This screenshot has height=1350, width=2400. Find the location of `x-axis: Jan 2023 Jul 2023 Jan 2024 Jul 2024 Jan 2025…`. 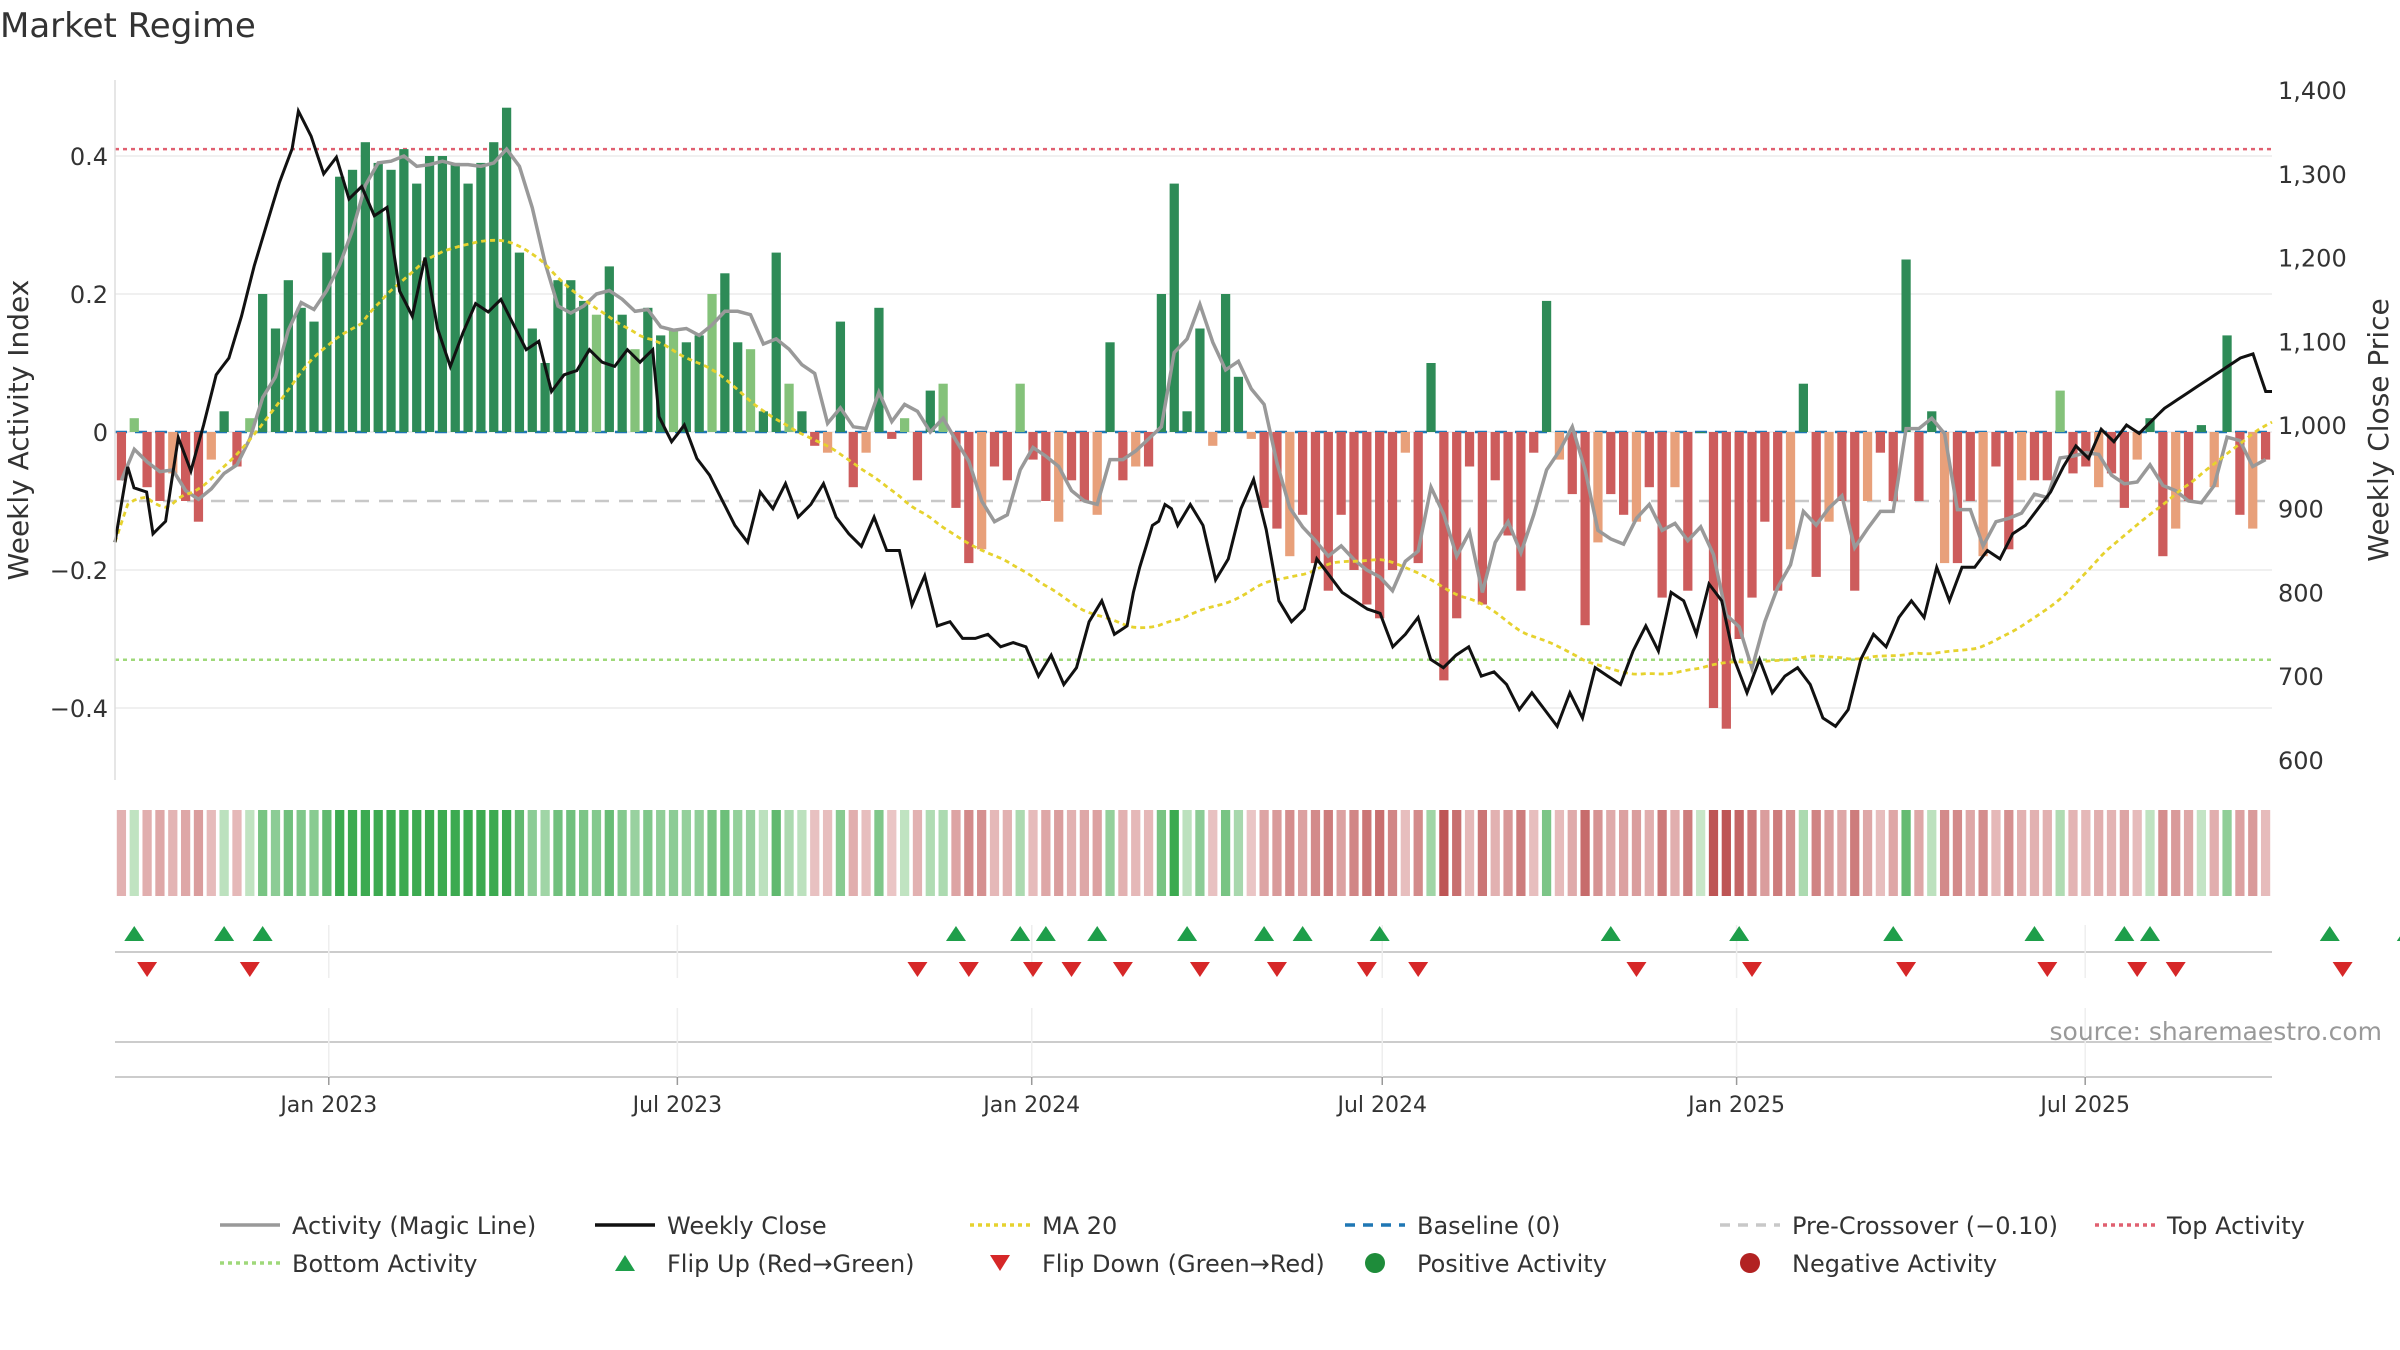

x-axis: Jan 2023 Jul 2023 Jan 2024 Jul 2024 Jan 2025… is located at coordinates (1193, 1063).